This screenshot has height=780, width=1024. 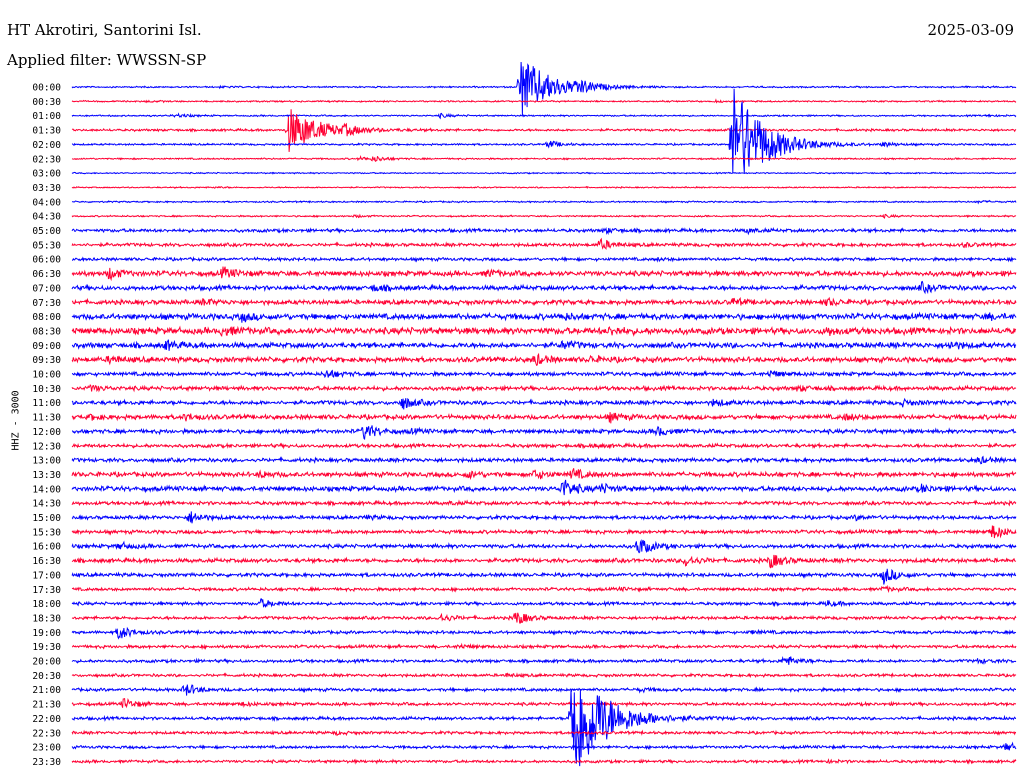 I want to click on time-tick-label: 00:00, so click(x=46, y=88).